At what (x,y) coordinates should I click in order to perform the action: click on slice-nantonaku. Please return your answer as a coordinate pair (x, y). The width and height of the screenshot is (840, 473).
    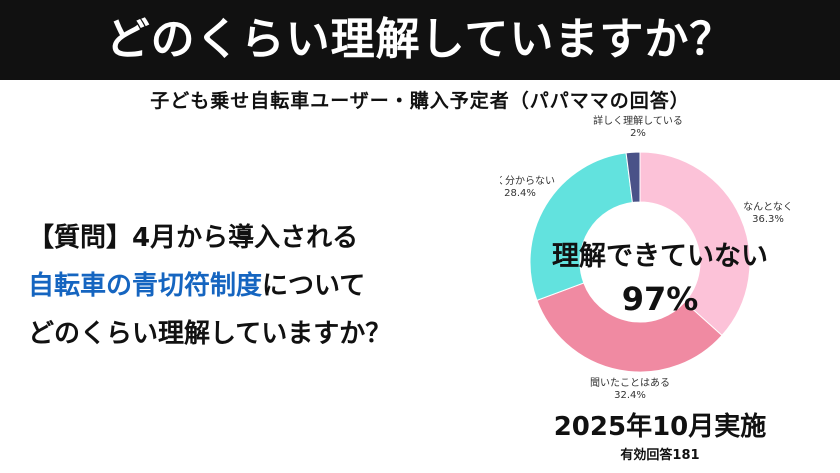
    Looking at the image, I should click on (695, 244).